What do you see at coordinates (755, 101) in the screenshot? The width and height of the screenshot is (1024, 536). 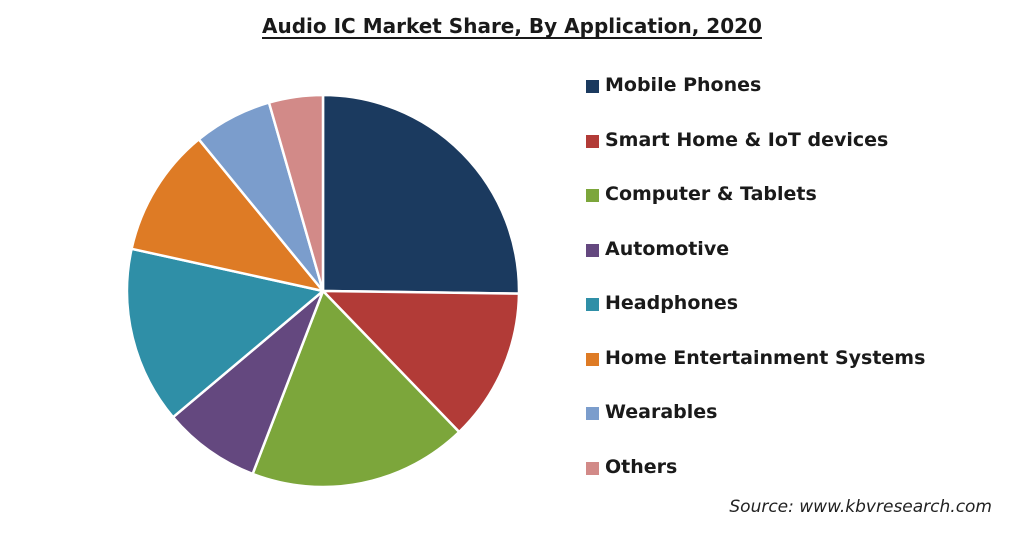 I see `legend-item-mobile-phones: Mobile Phones` at bounding box center [755, 101].